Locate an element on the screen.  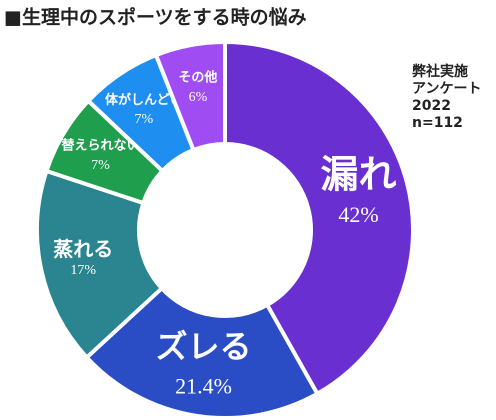
annotation: アンケート is located at coordinates (446, 89).